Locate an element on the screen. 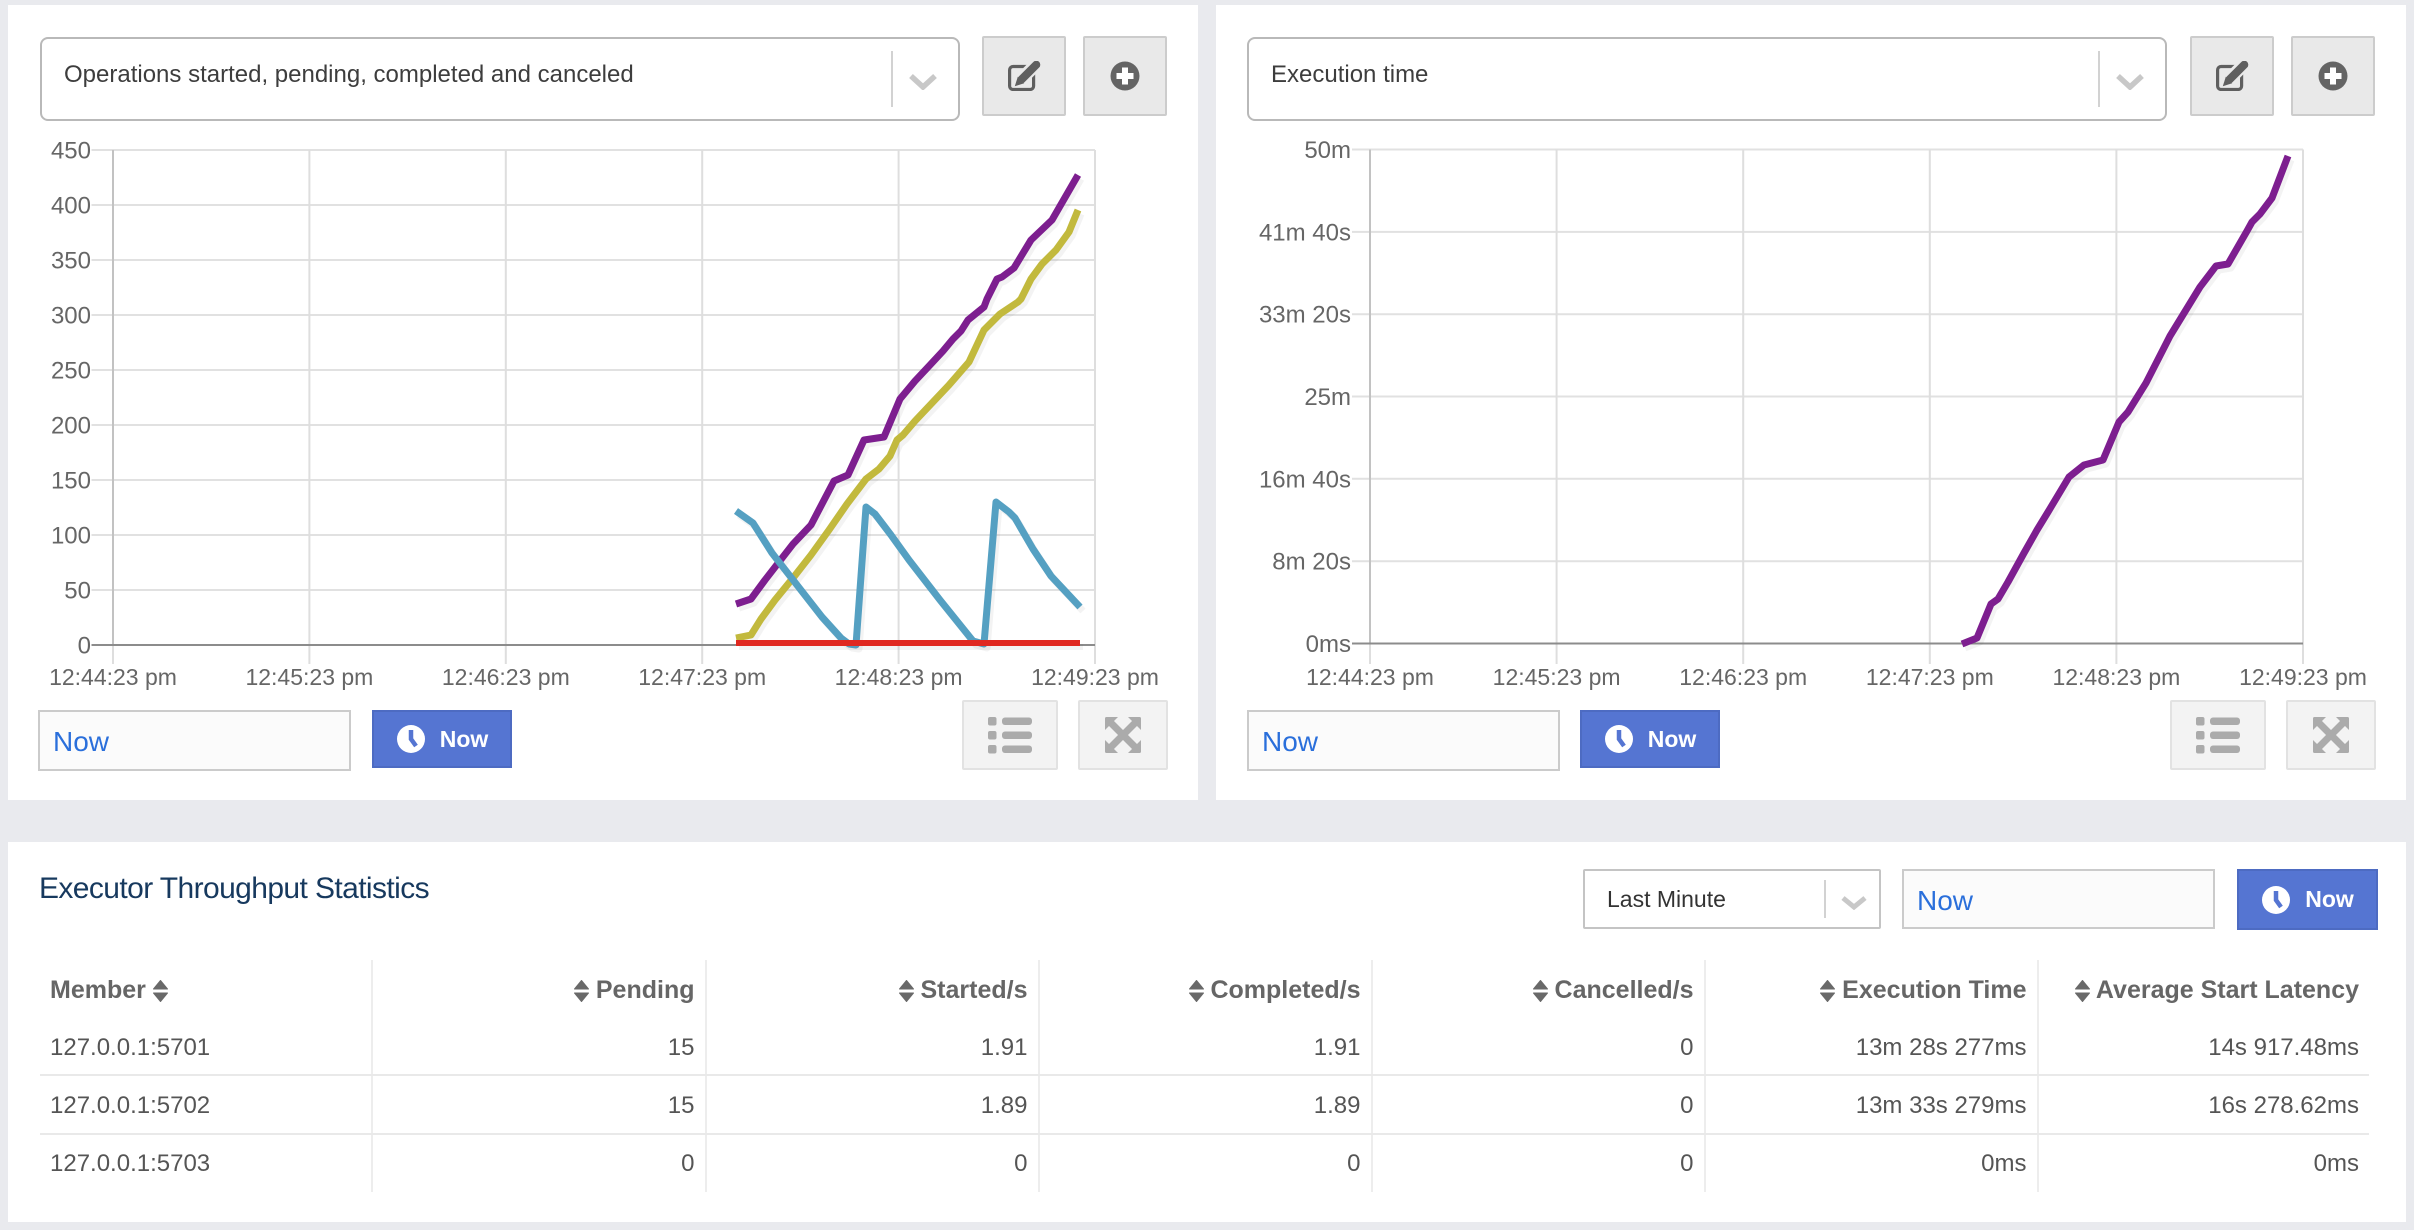  svg-text: 50 is located at coordinates (77, 591).